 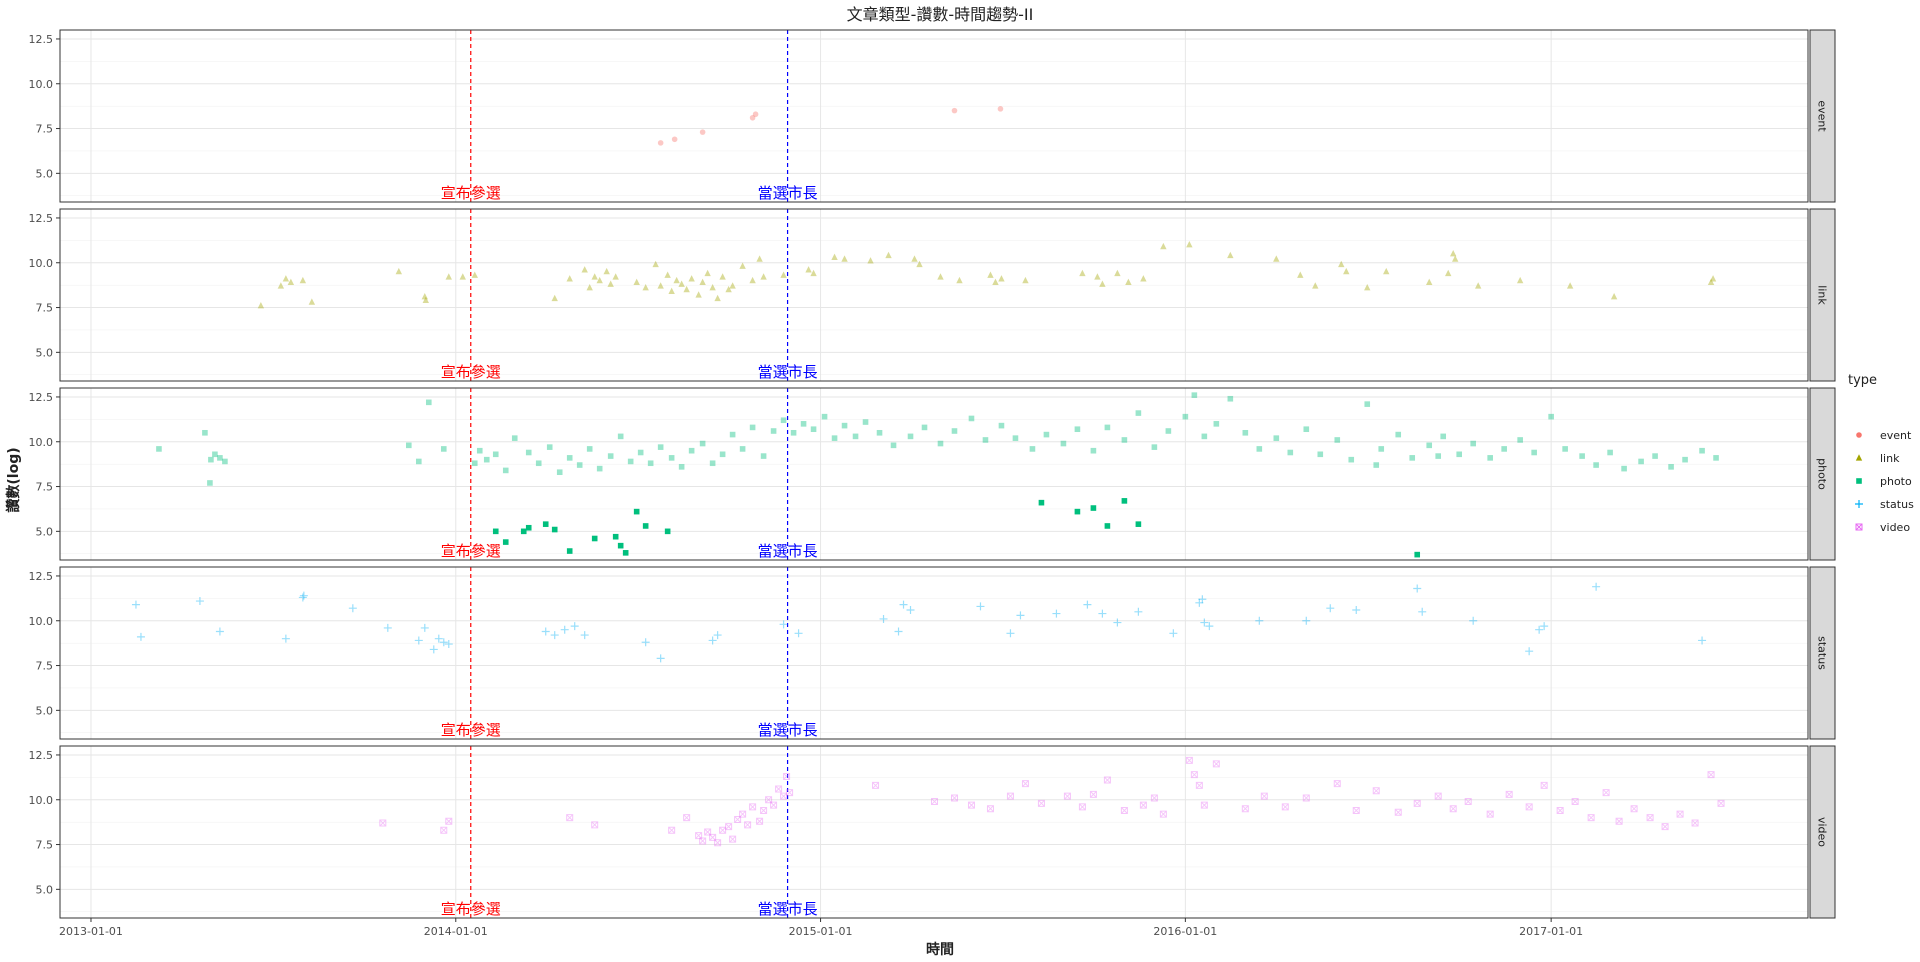 I want to click on series-video, so click(x=1052, y=801).